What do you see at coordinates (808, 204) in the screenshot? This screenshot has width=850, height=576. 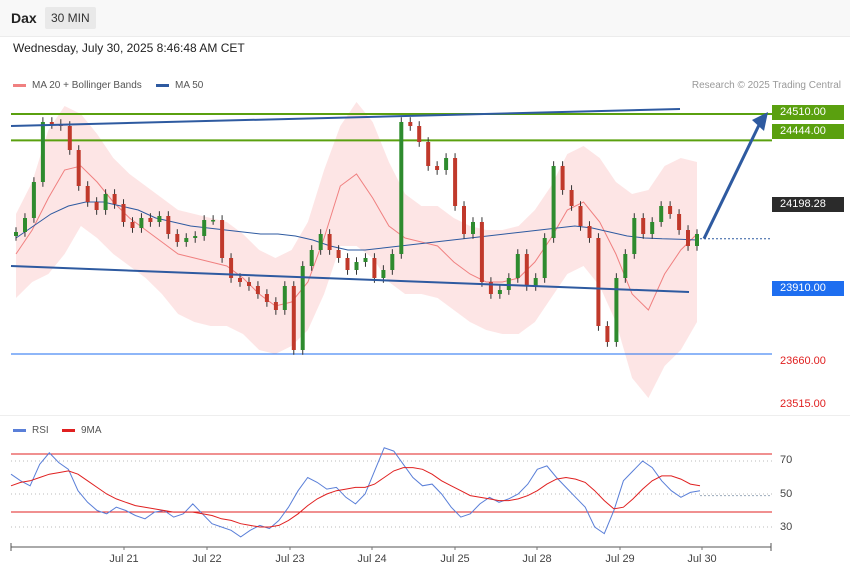 I see `last-price-label: 24198.28` at bounding box center [808, 204].